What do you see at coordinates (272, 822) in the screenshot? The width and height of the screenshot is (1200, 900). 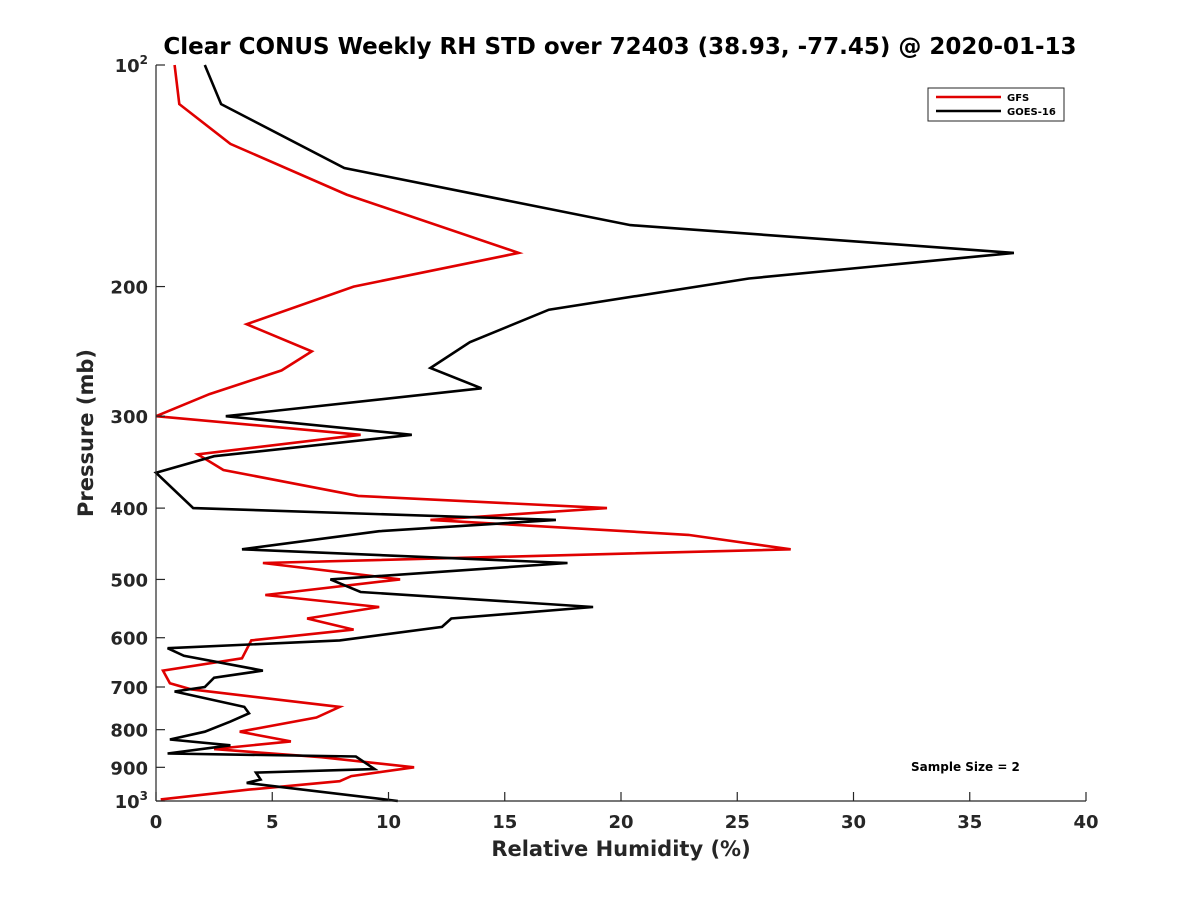 I see `x-tick-label: 5` at bounding box center [272, 822].